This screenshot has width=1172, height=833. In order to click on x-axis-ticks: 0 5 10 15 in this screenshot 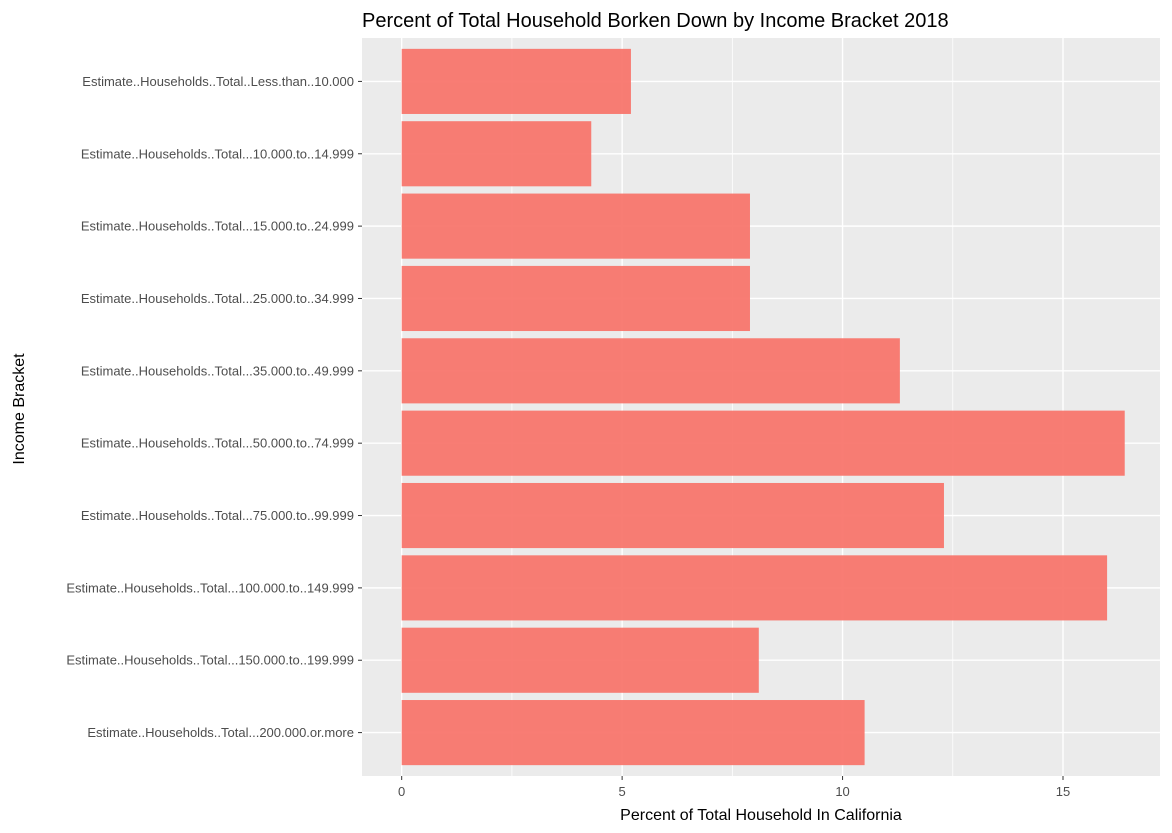, I will do `click(734, 787)`.